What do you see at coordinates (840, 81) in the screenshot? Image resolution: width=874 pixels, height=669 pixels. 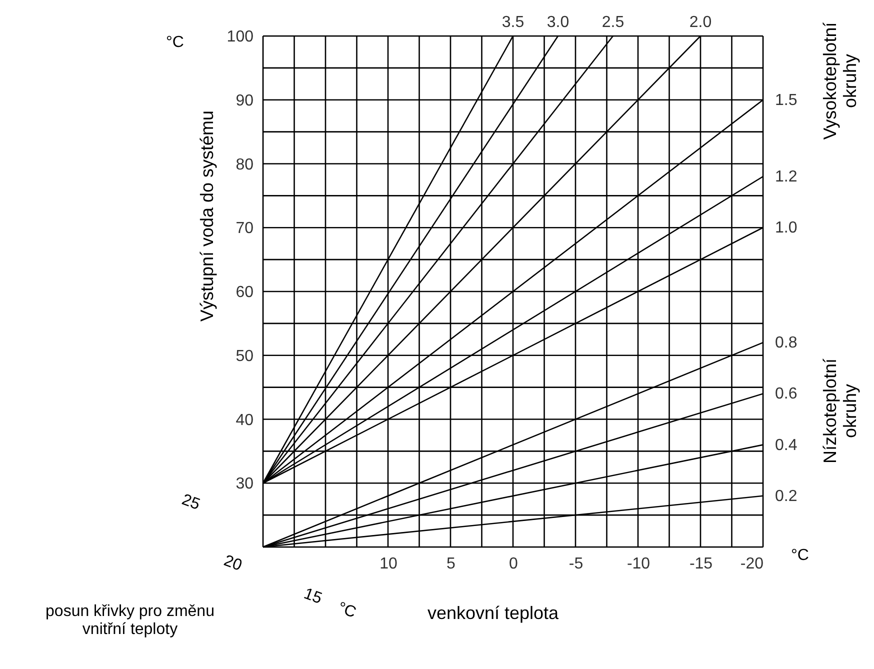 I see `text: Vysokoteplotní okruhy` at bounding box center [840, 81].